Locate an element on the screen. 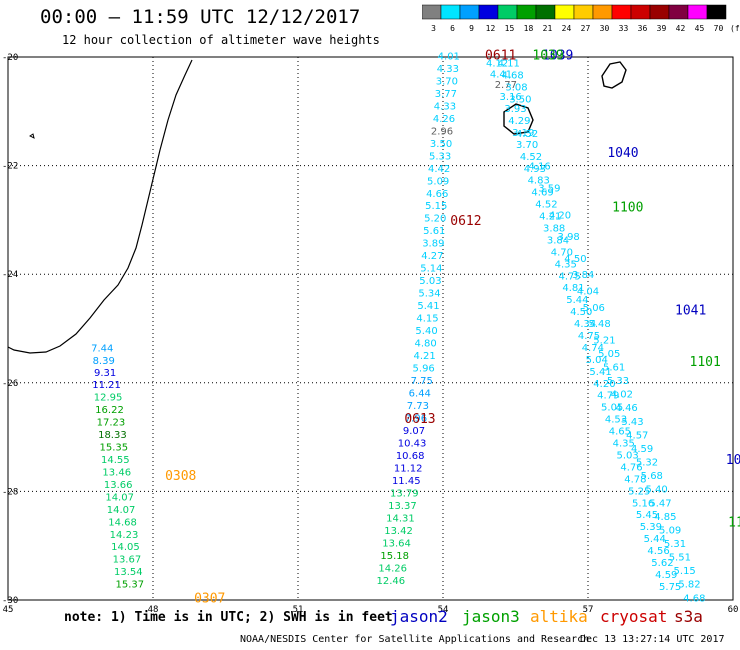 This screenshot has width=740, height=650. wave-height-value: 4.29 is located at coordinates (519, 121).